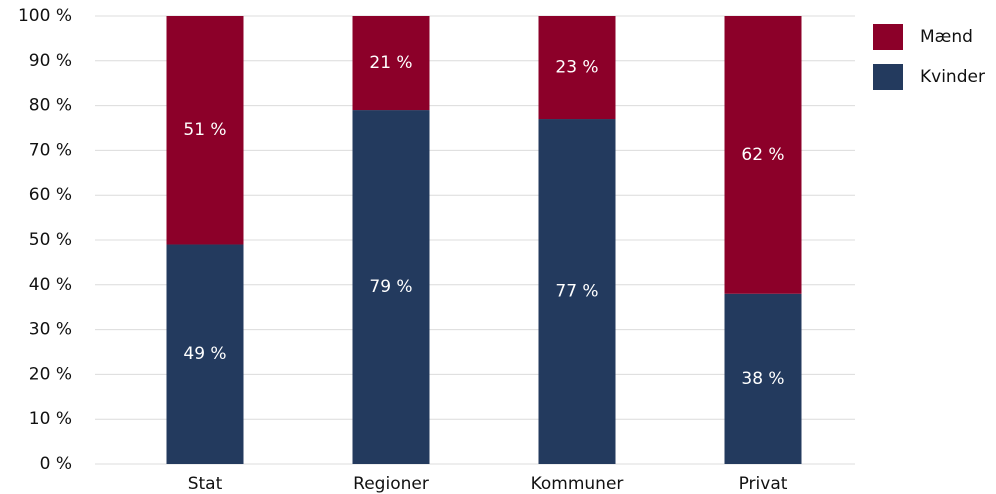  Describe the element at coordinates (56, 464) in the screenshot. I see `y-tick-label: 0 %` at that location.